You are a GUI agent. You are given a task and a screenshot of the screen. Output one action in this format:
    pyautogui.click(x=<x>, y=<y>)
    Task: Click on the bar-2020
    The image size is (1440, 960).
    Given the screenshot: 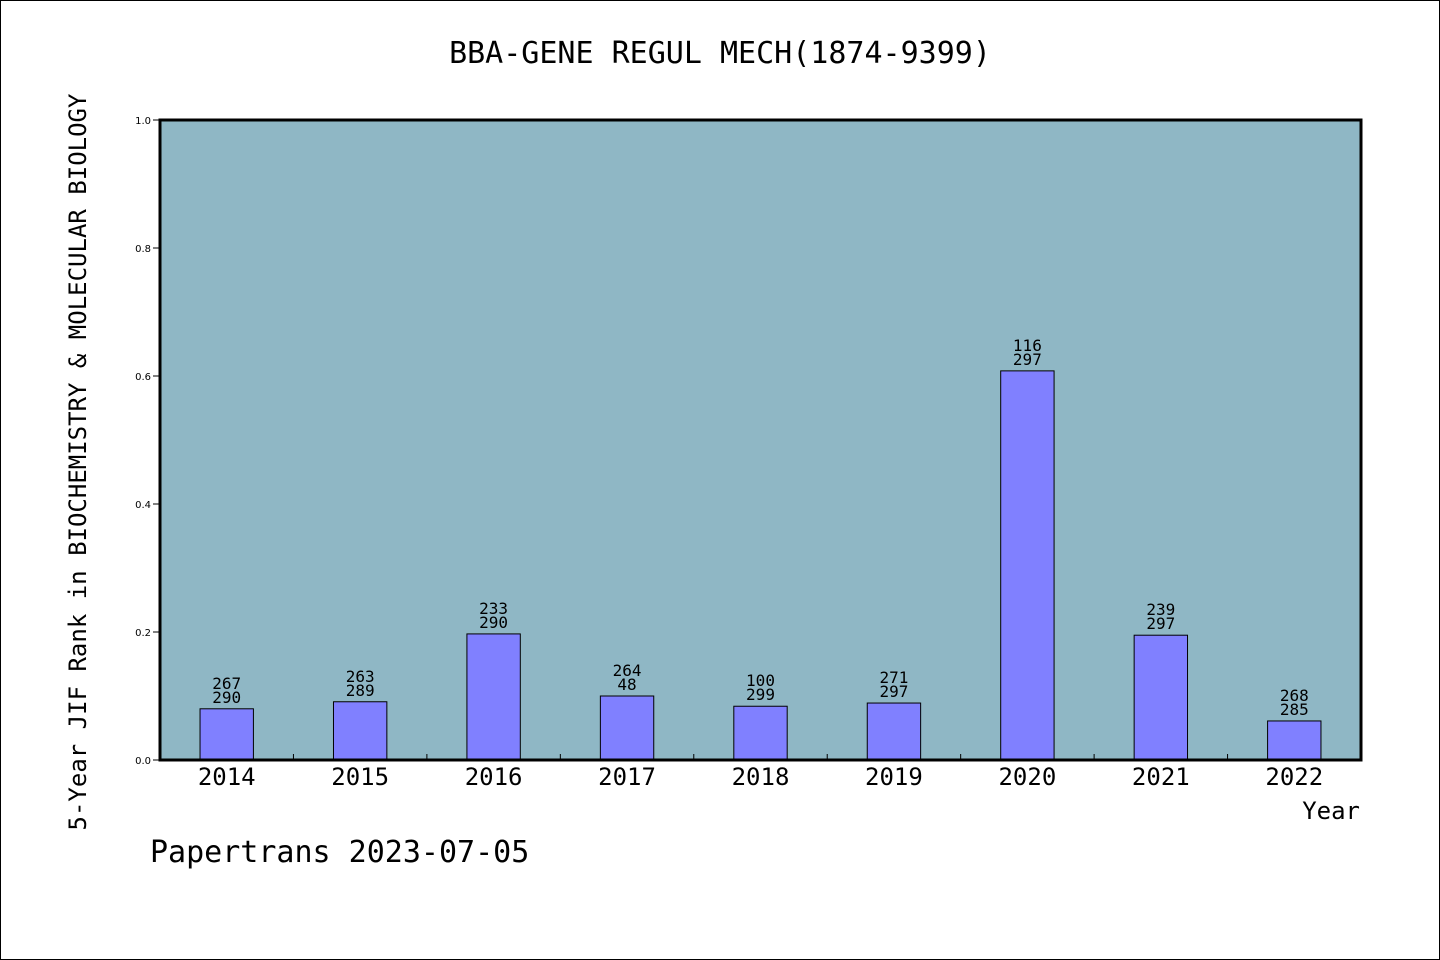 What is the action you would take?
    pyautogui.click(x=1027, y=565)
    